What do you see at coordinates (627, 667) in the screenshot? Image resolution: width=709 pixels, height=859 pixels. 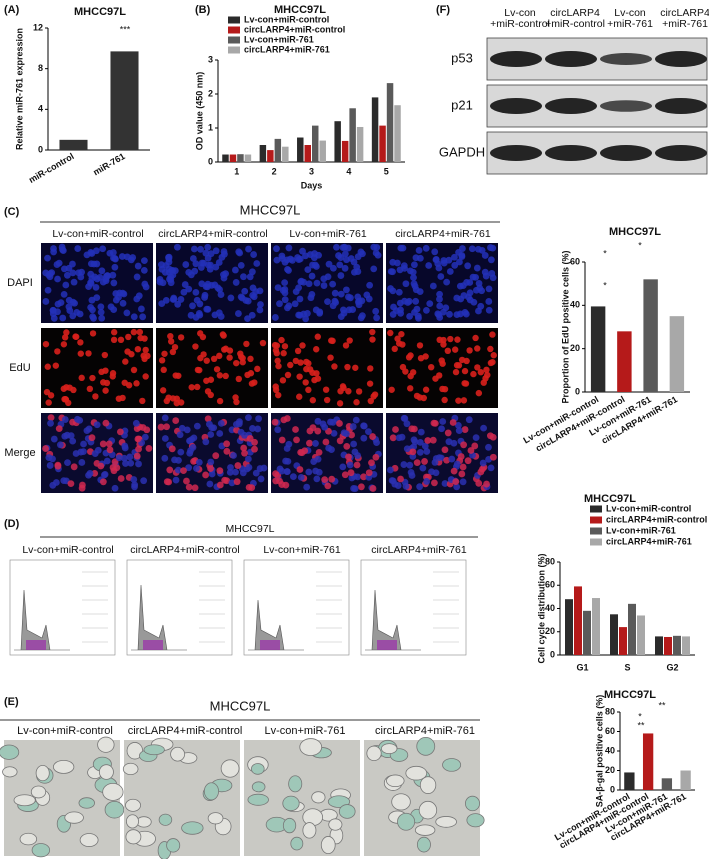 I see `x-tick-label: S` at bounding box center [627, 667].